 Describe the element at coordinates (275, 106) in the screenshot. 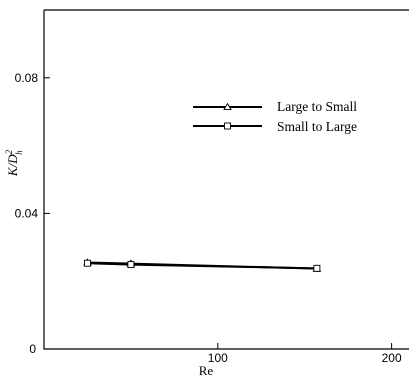

I see `legend-entry-large-to-small: Large to Small` at that location.